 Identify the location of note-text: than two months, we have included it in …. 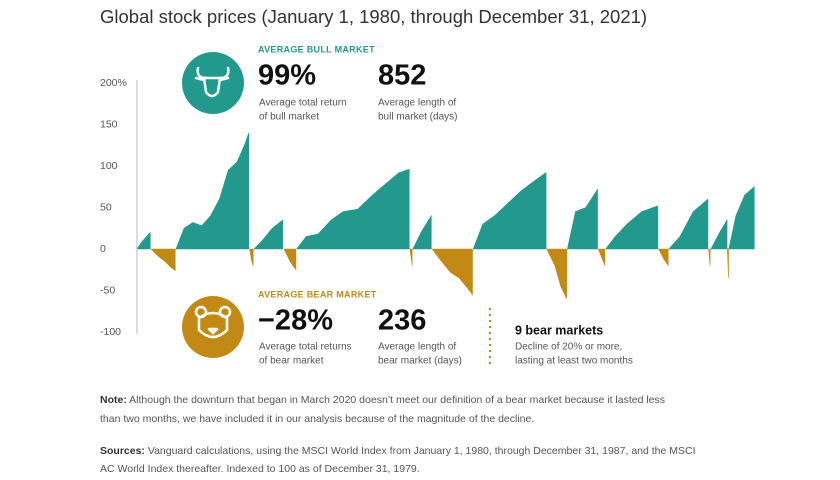
(317, 419).